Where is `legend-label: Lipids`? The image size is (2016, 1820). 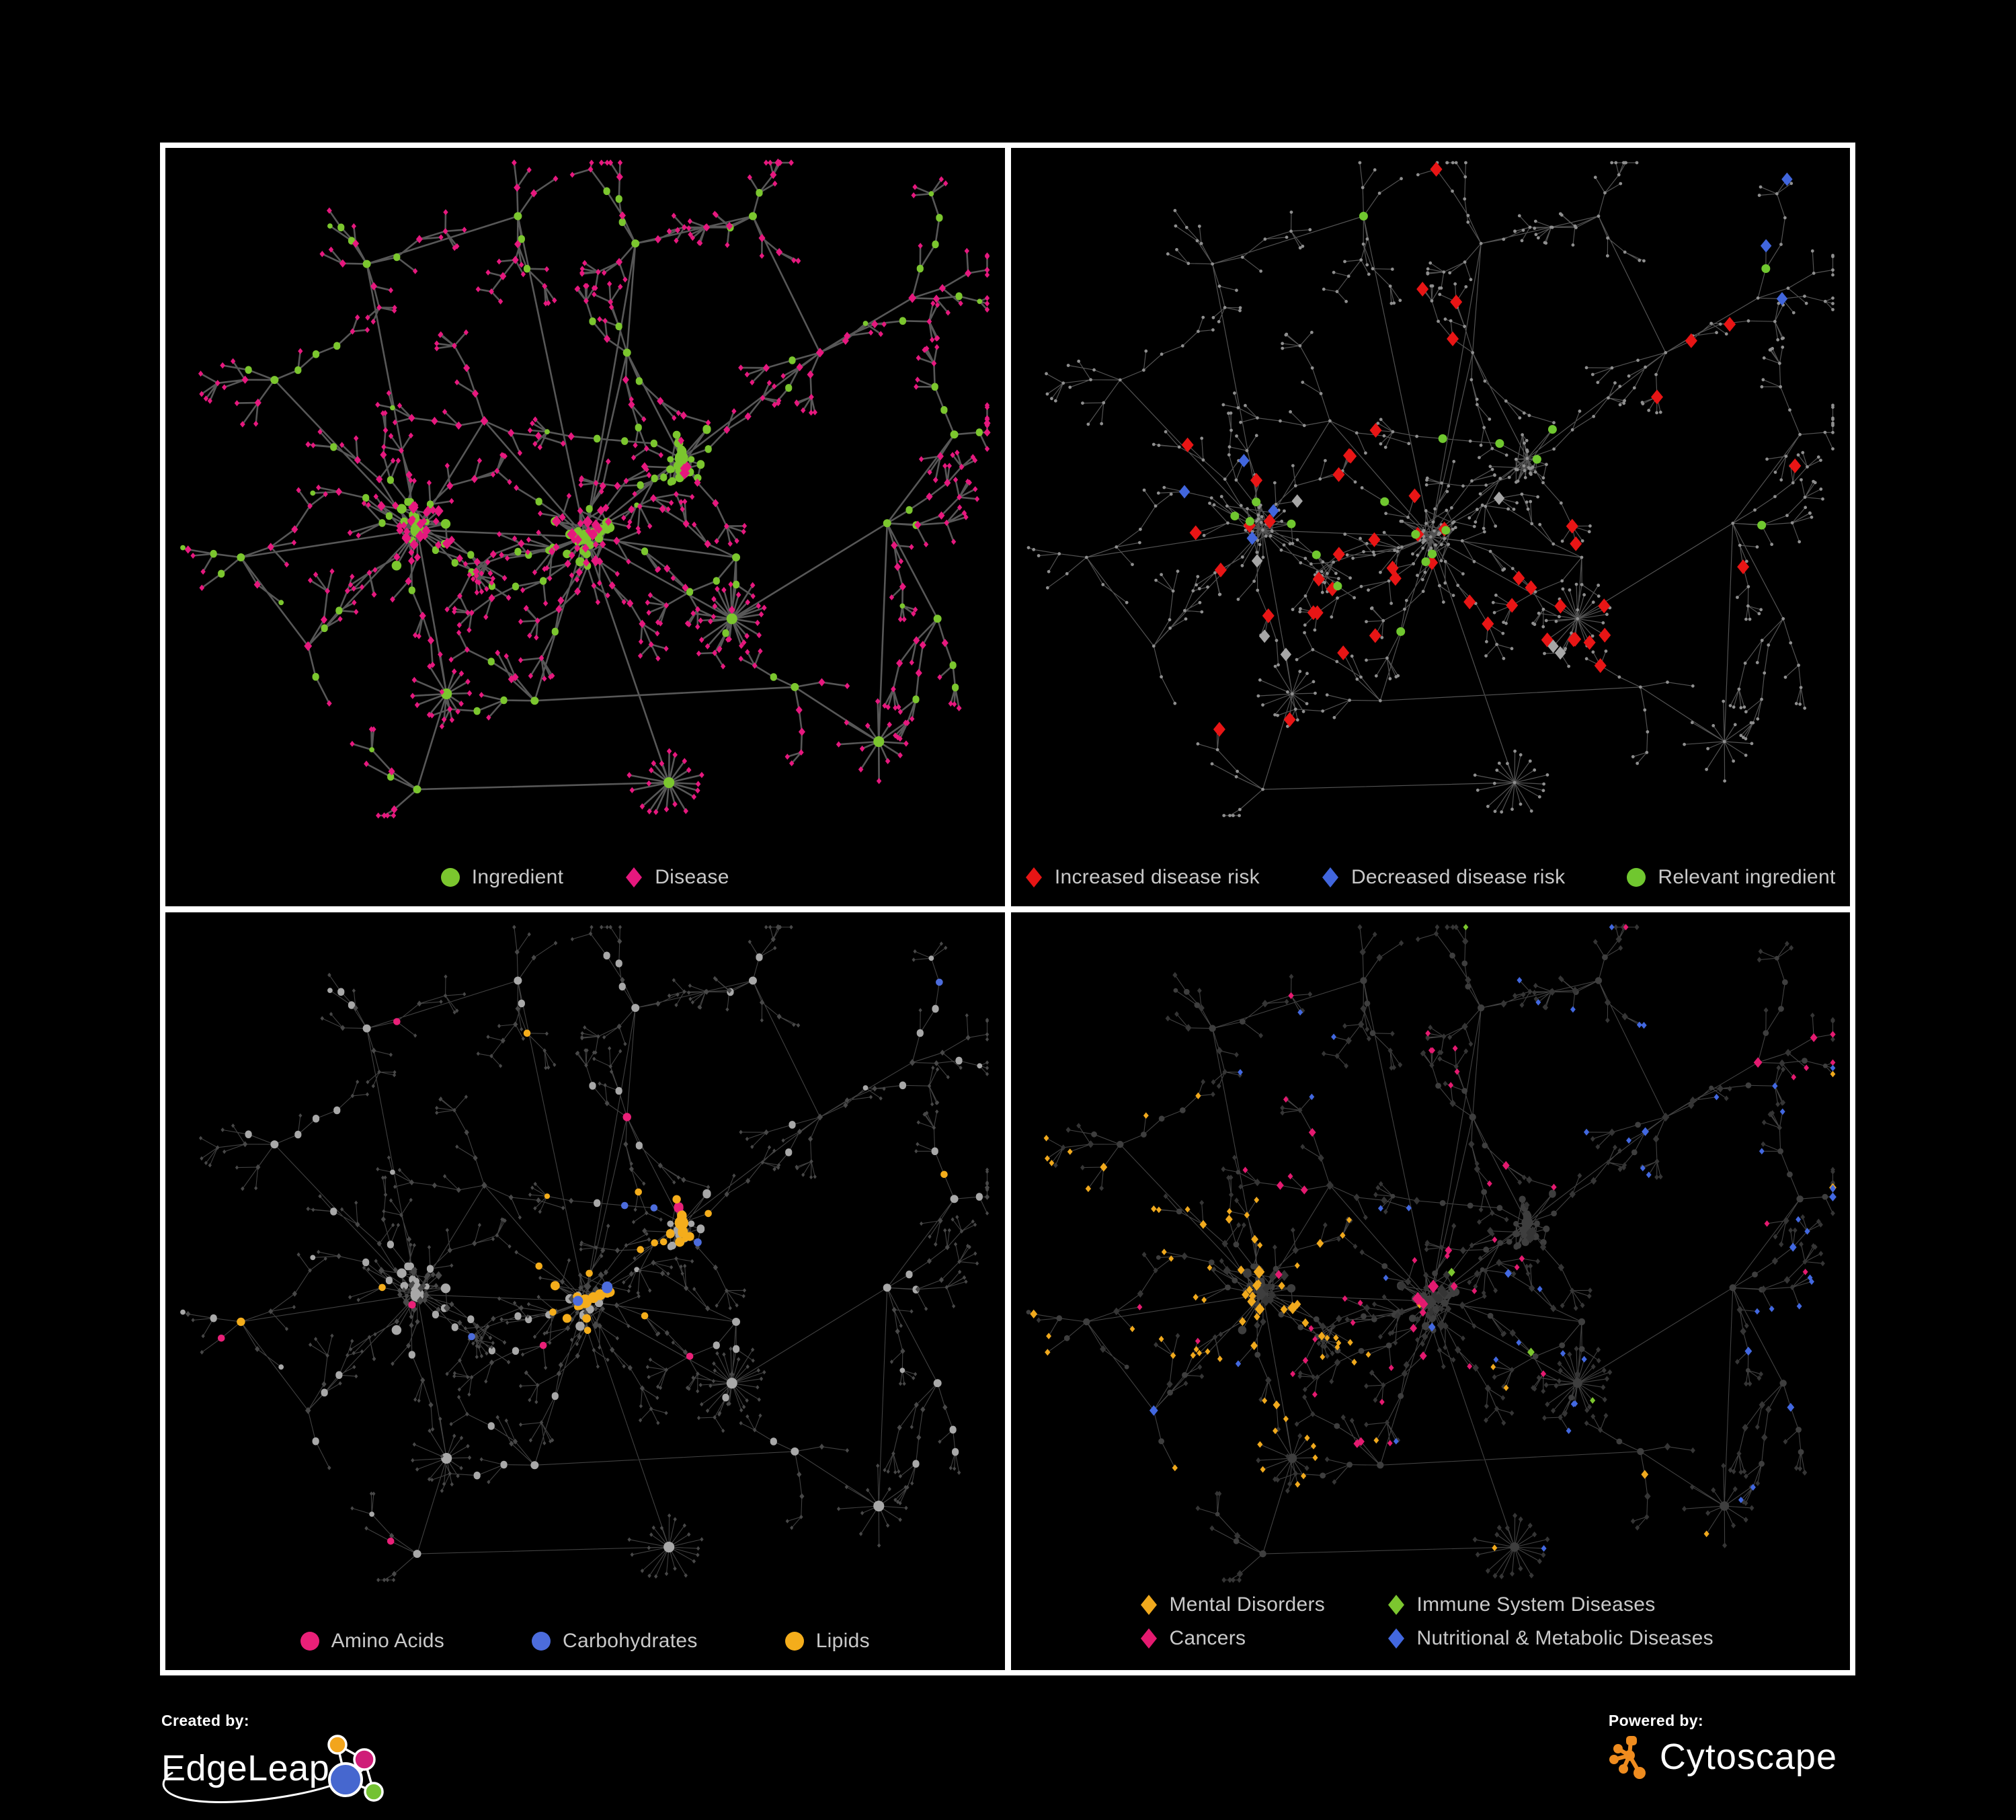
legend-label: Lipids is located at coordinates (842, 1641).